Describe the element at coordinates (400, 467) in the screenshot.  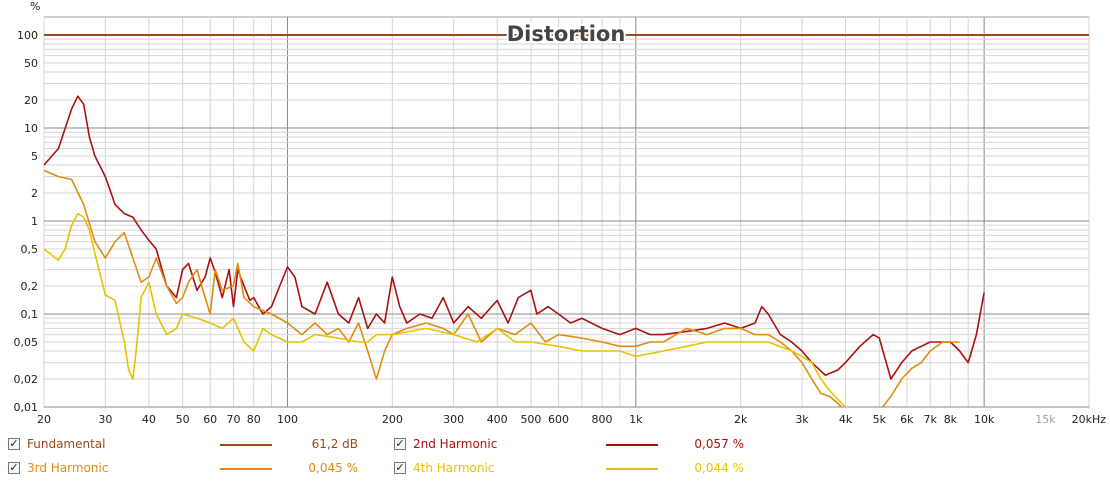
I see `4th-harmonic-checkbox: ✓` at that location.